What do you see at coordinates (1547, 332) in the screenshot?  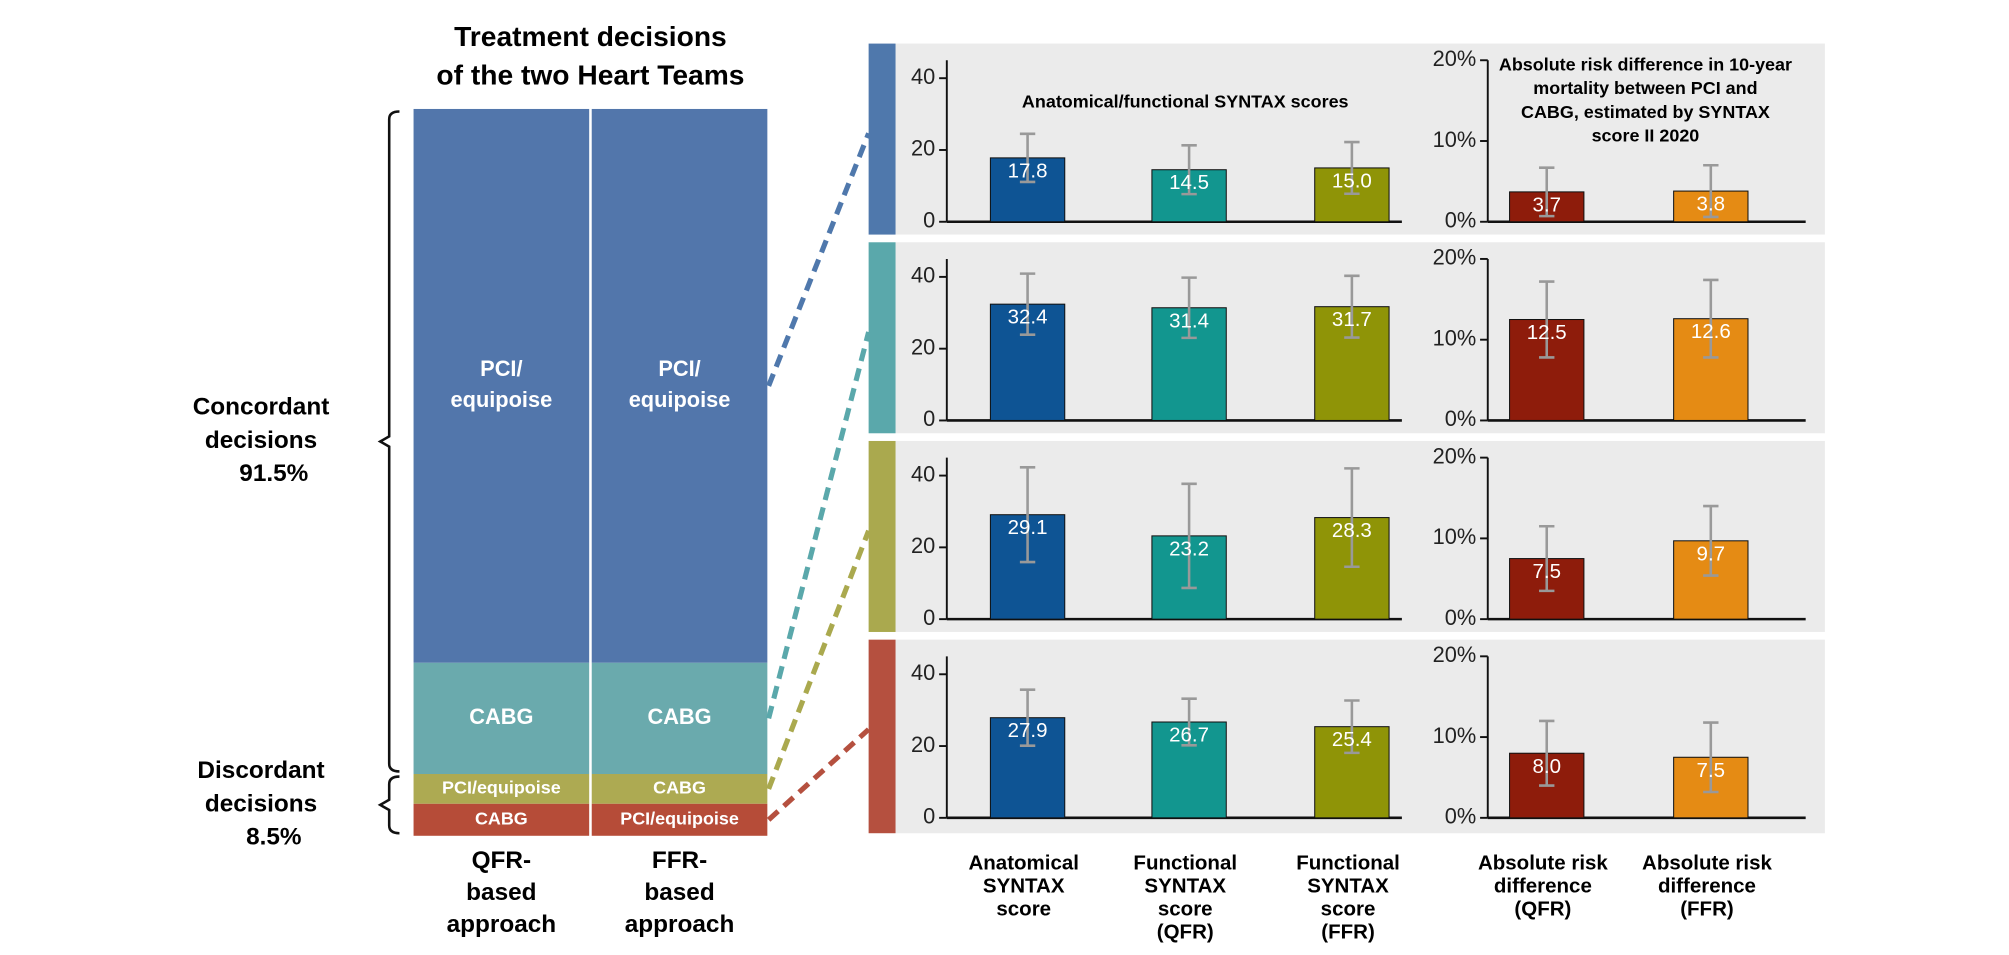 I see `value-label: 12.5` at bounding box center [1547, 332].